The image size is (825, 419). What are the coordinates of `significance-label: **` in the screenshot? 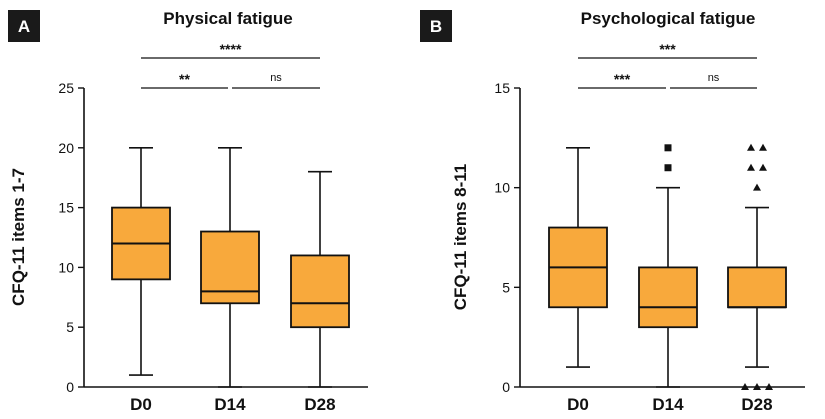 It's located at (184, 79).